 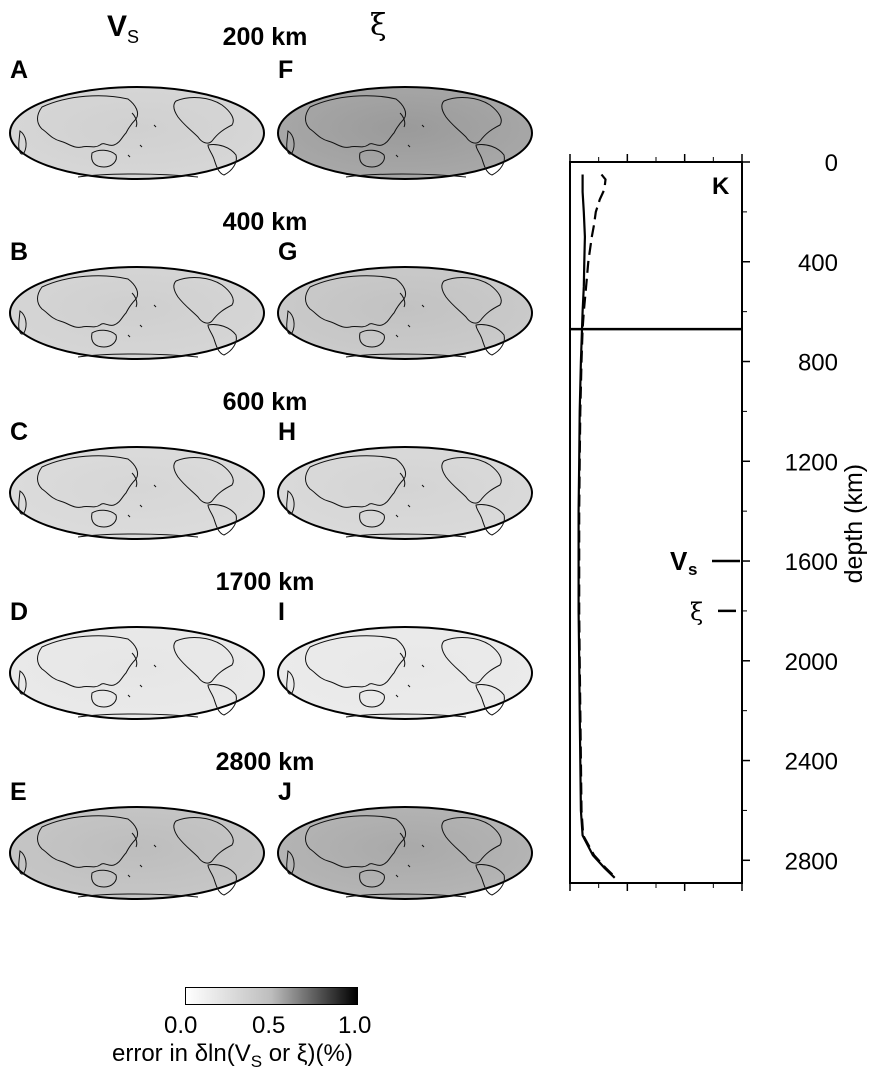 I want to click on map-D, so click(x=137, y=673).